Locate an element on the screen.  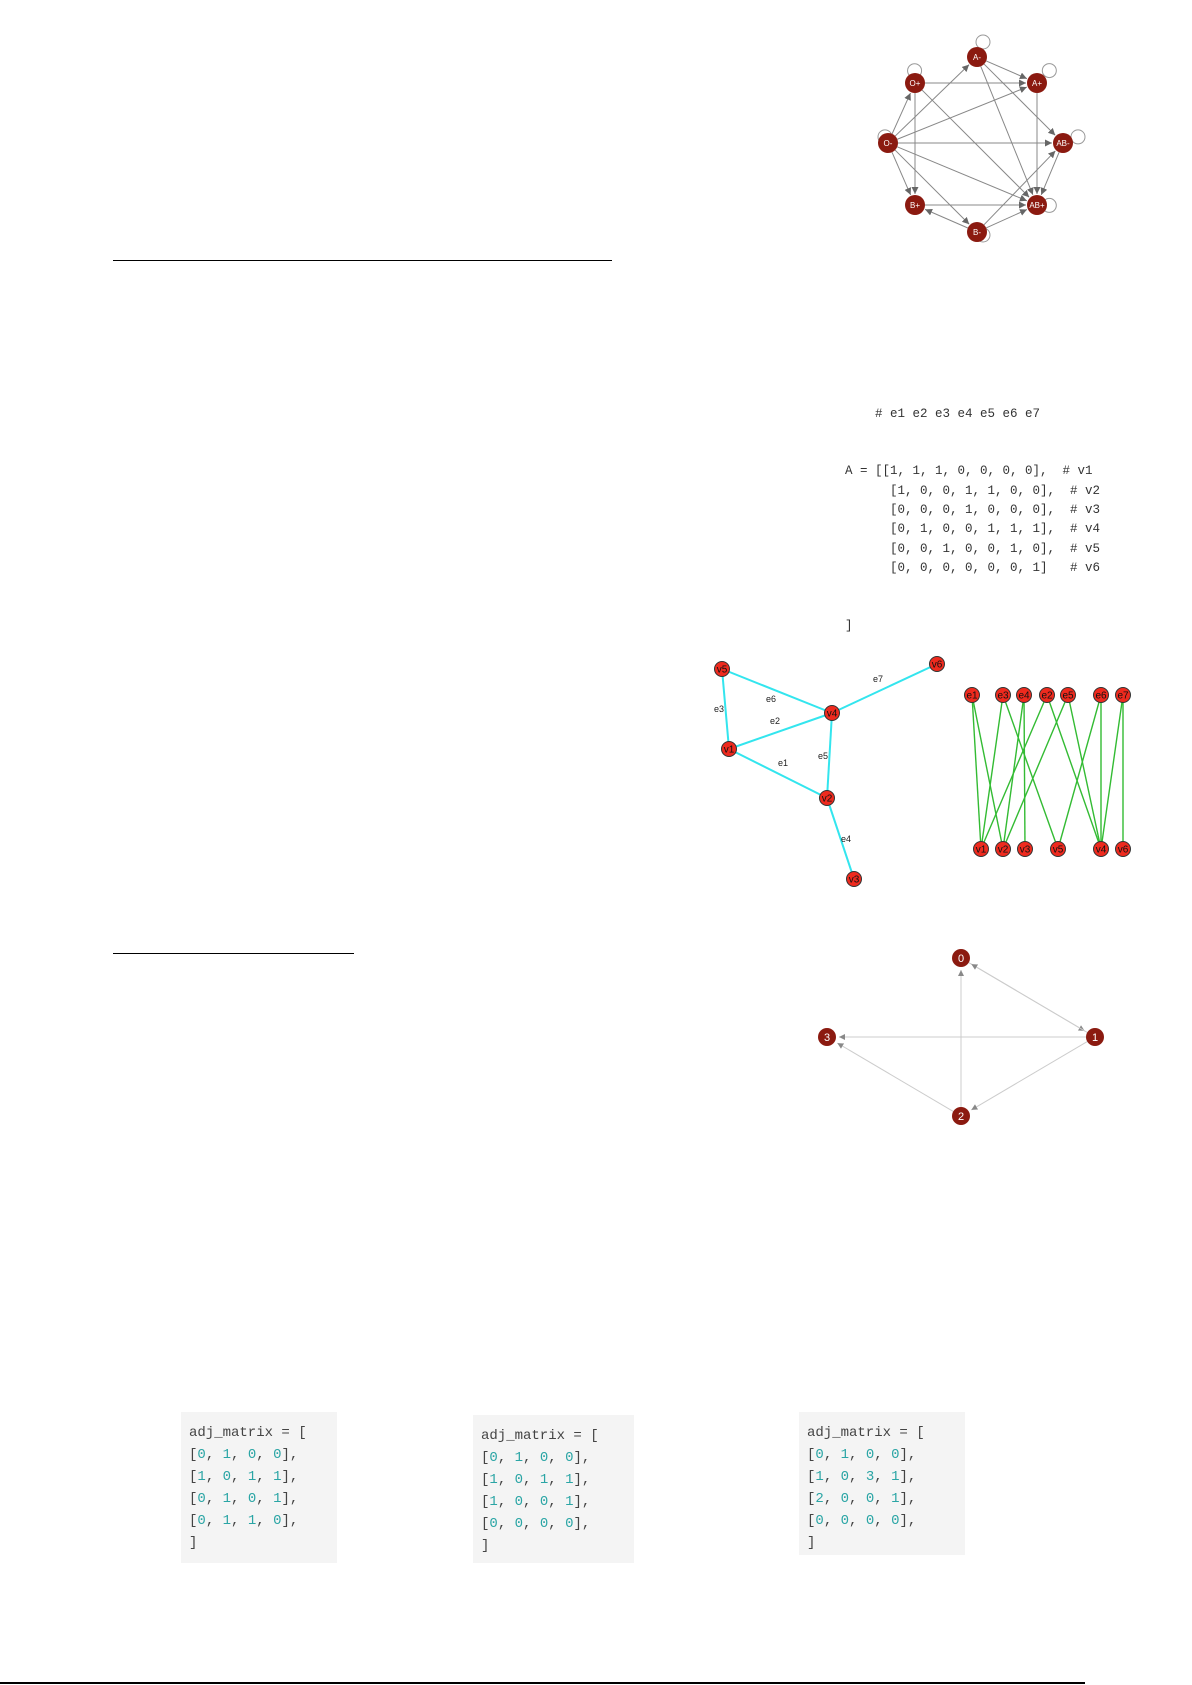
node-label: AB- is located at coordinates (1063, 143).